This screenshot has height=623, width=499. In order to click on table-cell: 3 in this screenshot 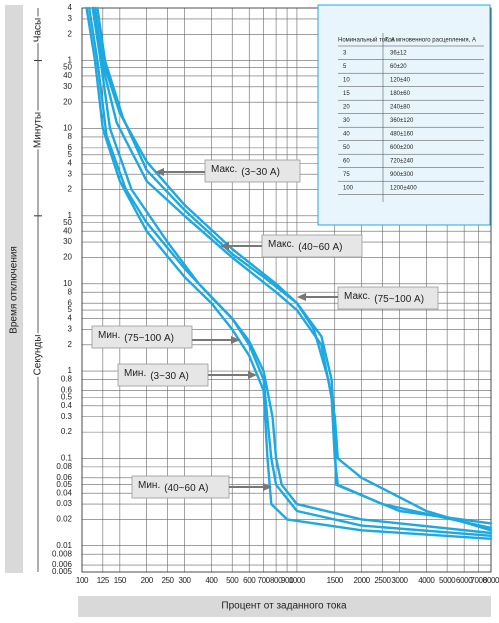, I will do `click(345, 54)`.